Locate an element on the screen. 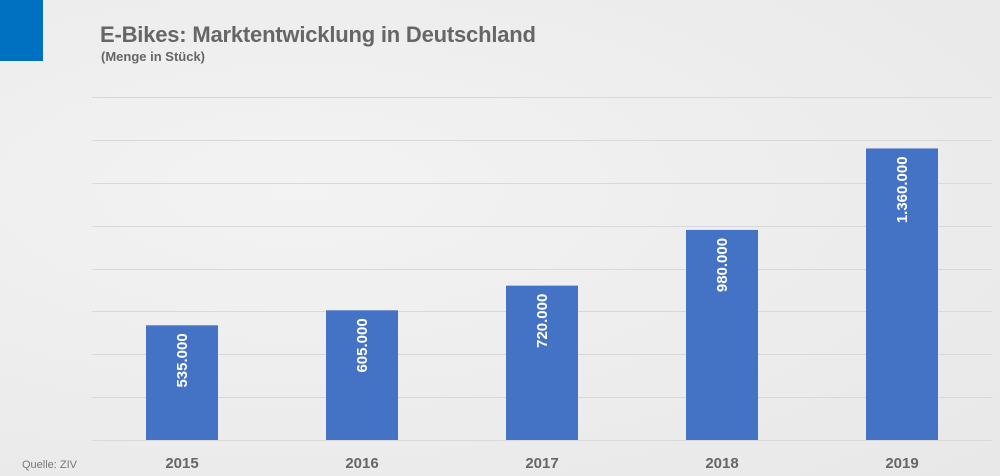  x-tick-label-2016: 2016 is located at coordinates (361, 463).